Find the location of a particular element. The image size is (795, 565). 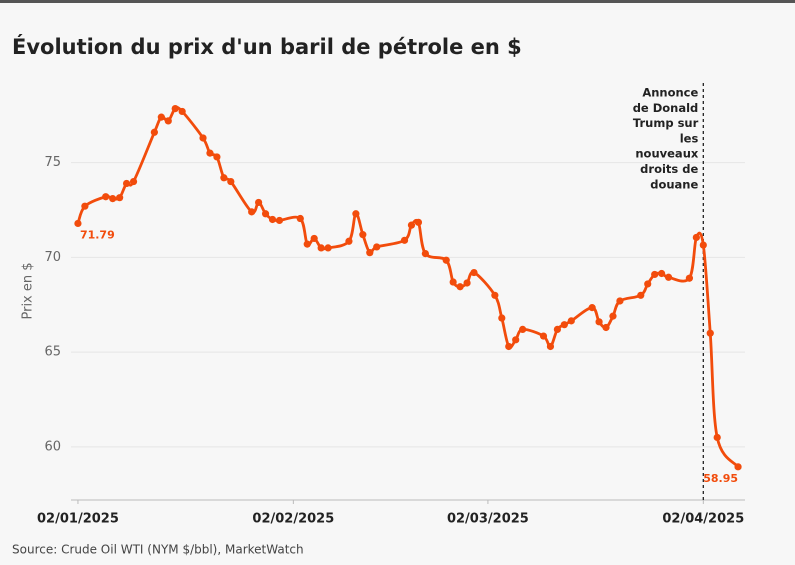

annotation-text: Annonce is located at coordinates (670, 93).